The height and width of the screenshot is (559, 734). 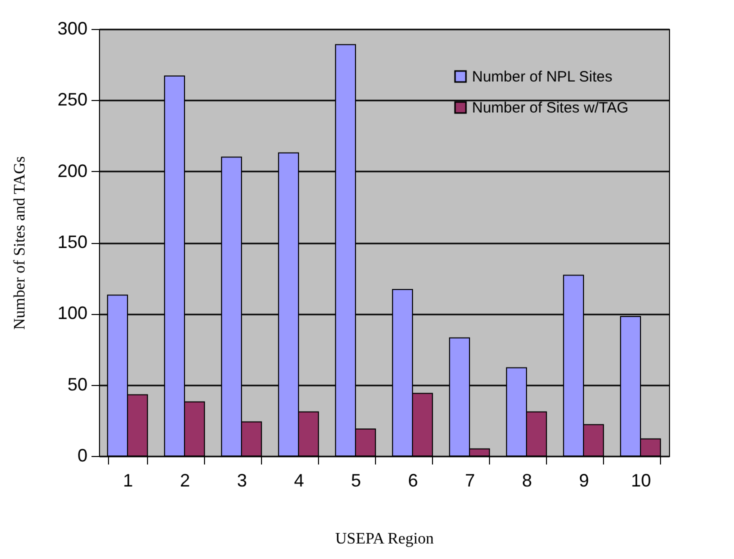 I want to click on y-tick-label: 100, so click(x=72, y=313).